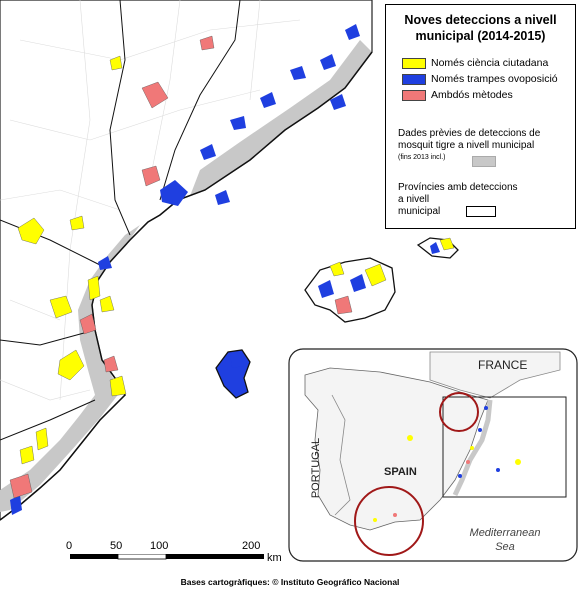 The width and height of the screenshot is (580, 592). Describe the element at coordinates (466, 145) in the screenshot. I see `legend-previous-line2: mosquit tigre a nivell municipal` at that location.